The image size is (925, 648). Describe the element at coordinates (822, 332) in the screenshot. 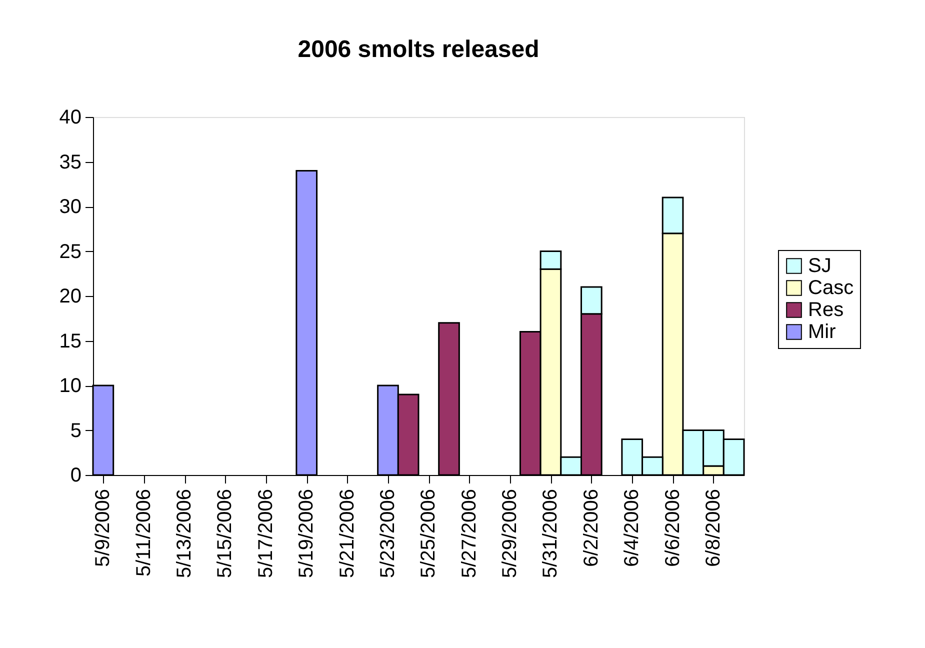

I see `legend-label: Mir` at that location.